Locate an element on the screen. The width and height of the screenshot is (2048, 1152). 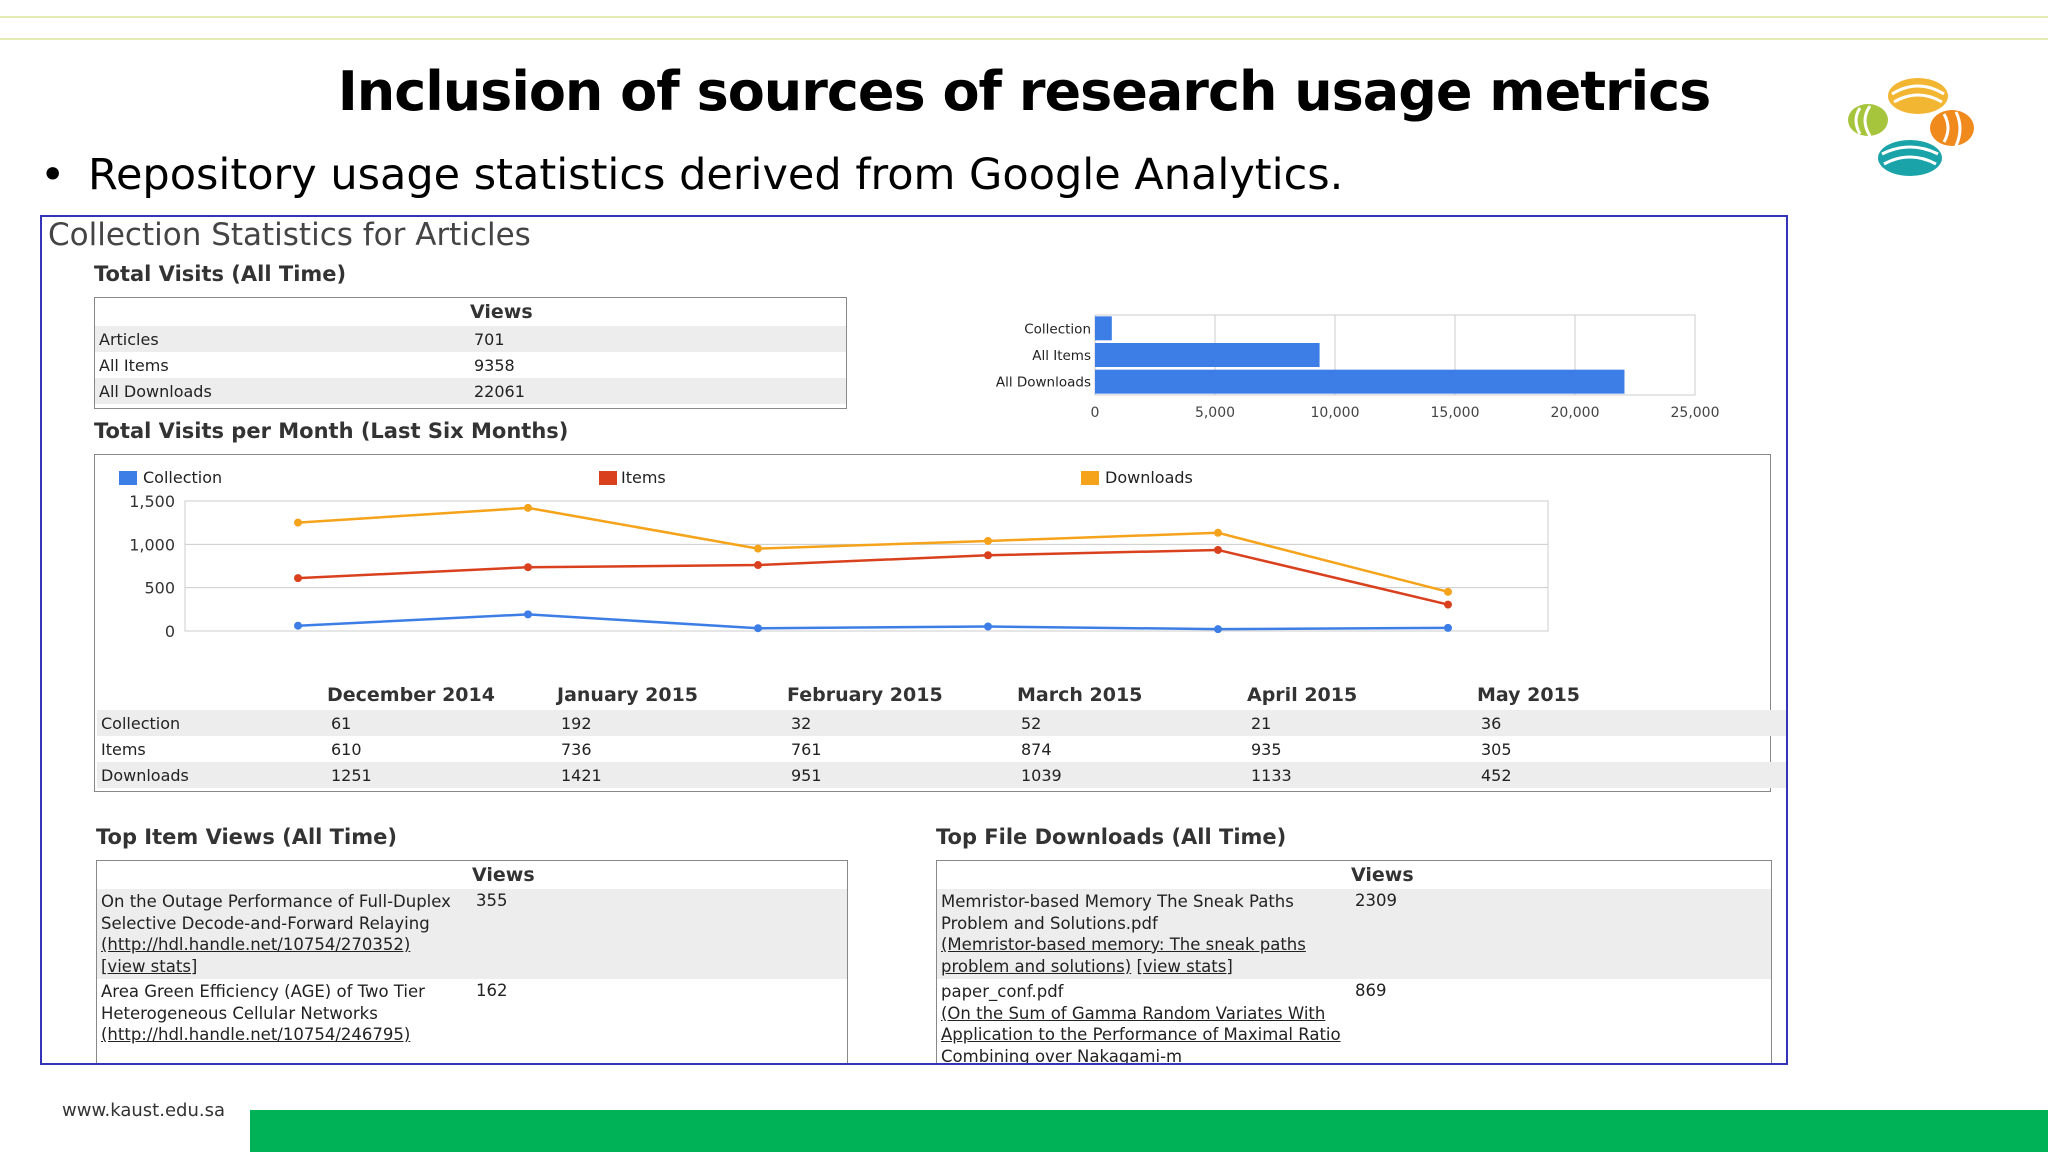
item-handle-link: (http://hdl.handle.net/10754/246795) is located at coordinates (256, 1034).